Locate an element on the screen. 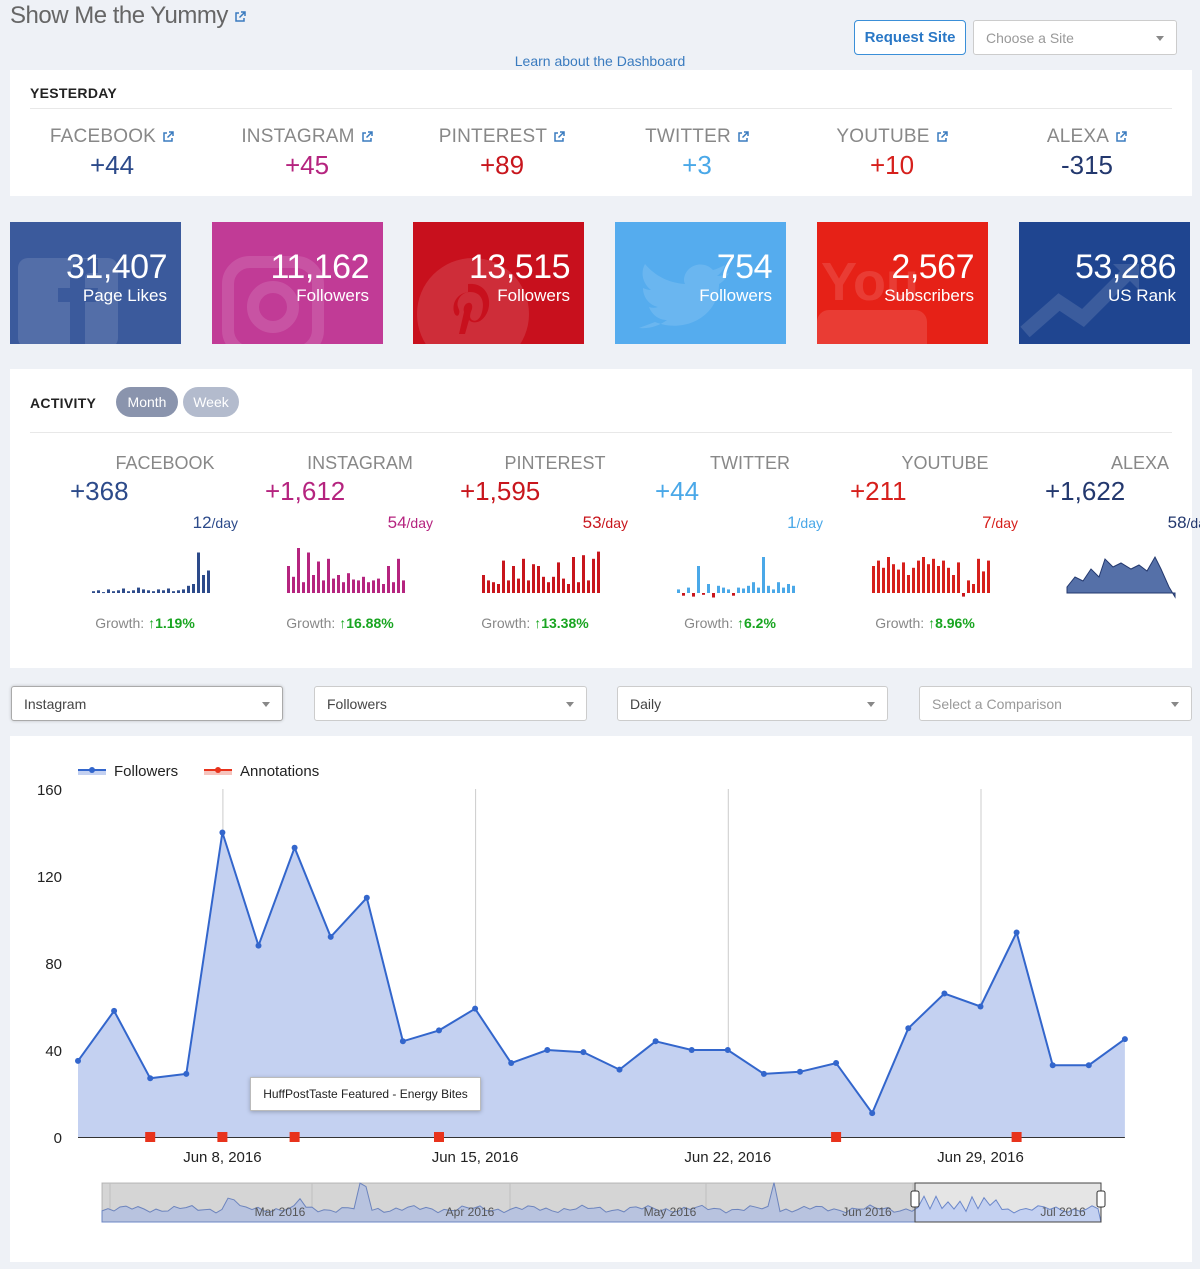  range-navigator: Mar 2016 Apr 2016 May 2016 Jun 2016 Jul 2016 is located at coordinates (603, 1202).